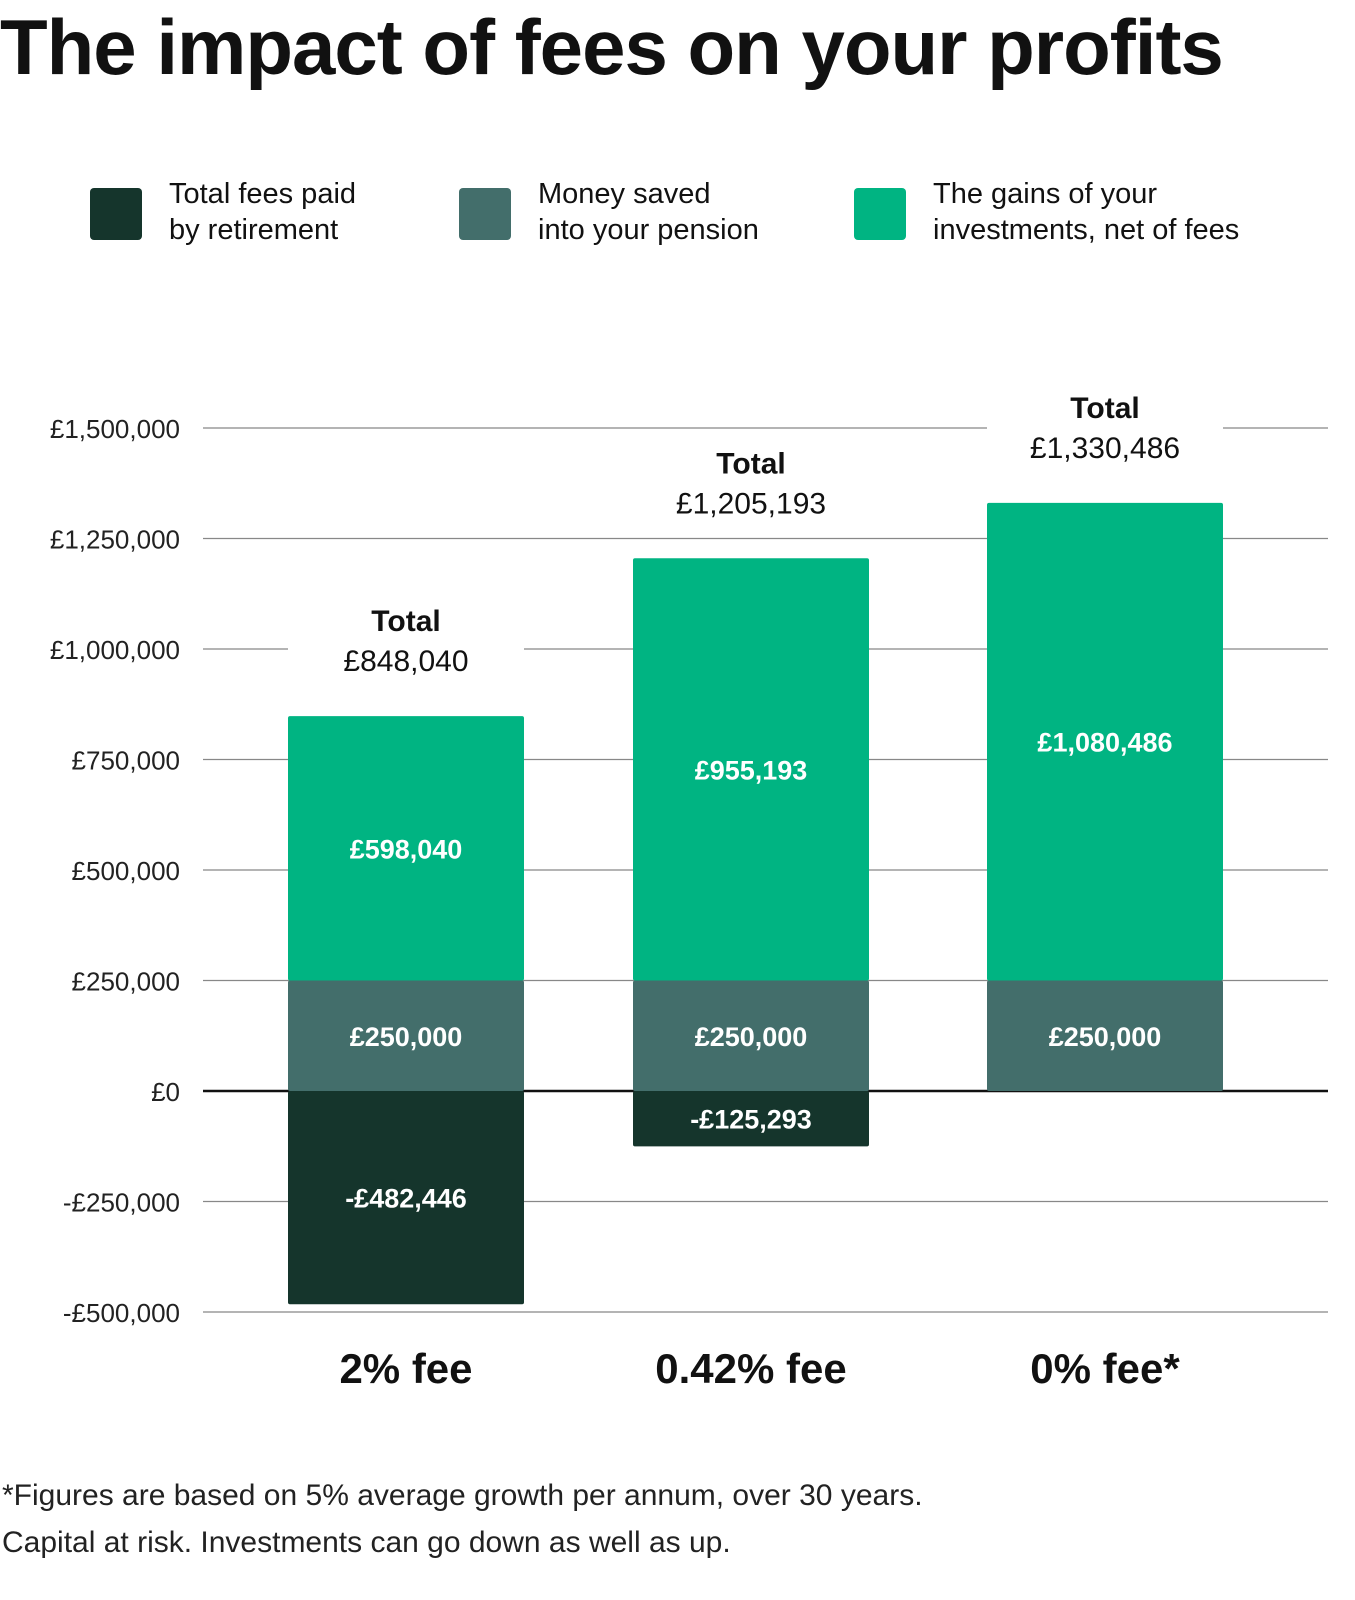  I want to click on y-tick-label: £1,250,000, so click(115, 540).